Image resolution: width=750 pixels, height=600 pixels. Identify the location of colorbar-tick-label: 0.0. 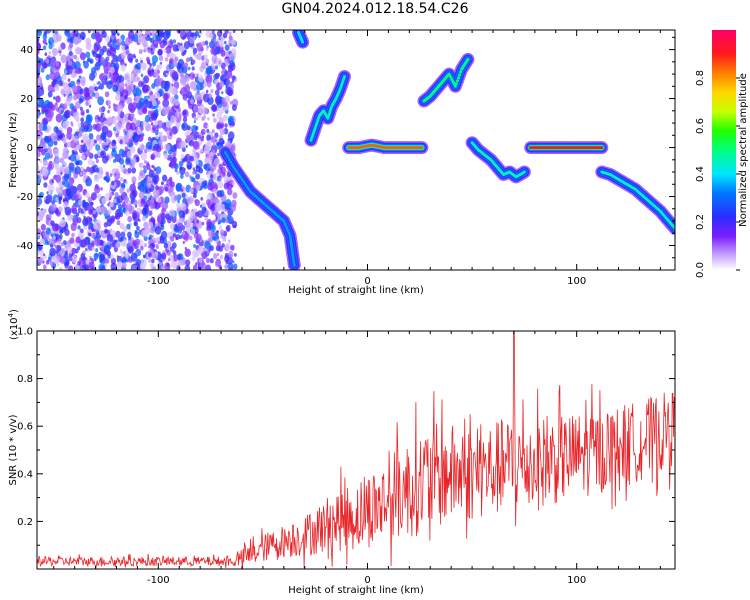
(700, 270).